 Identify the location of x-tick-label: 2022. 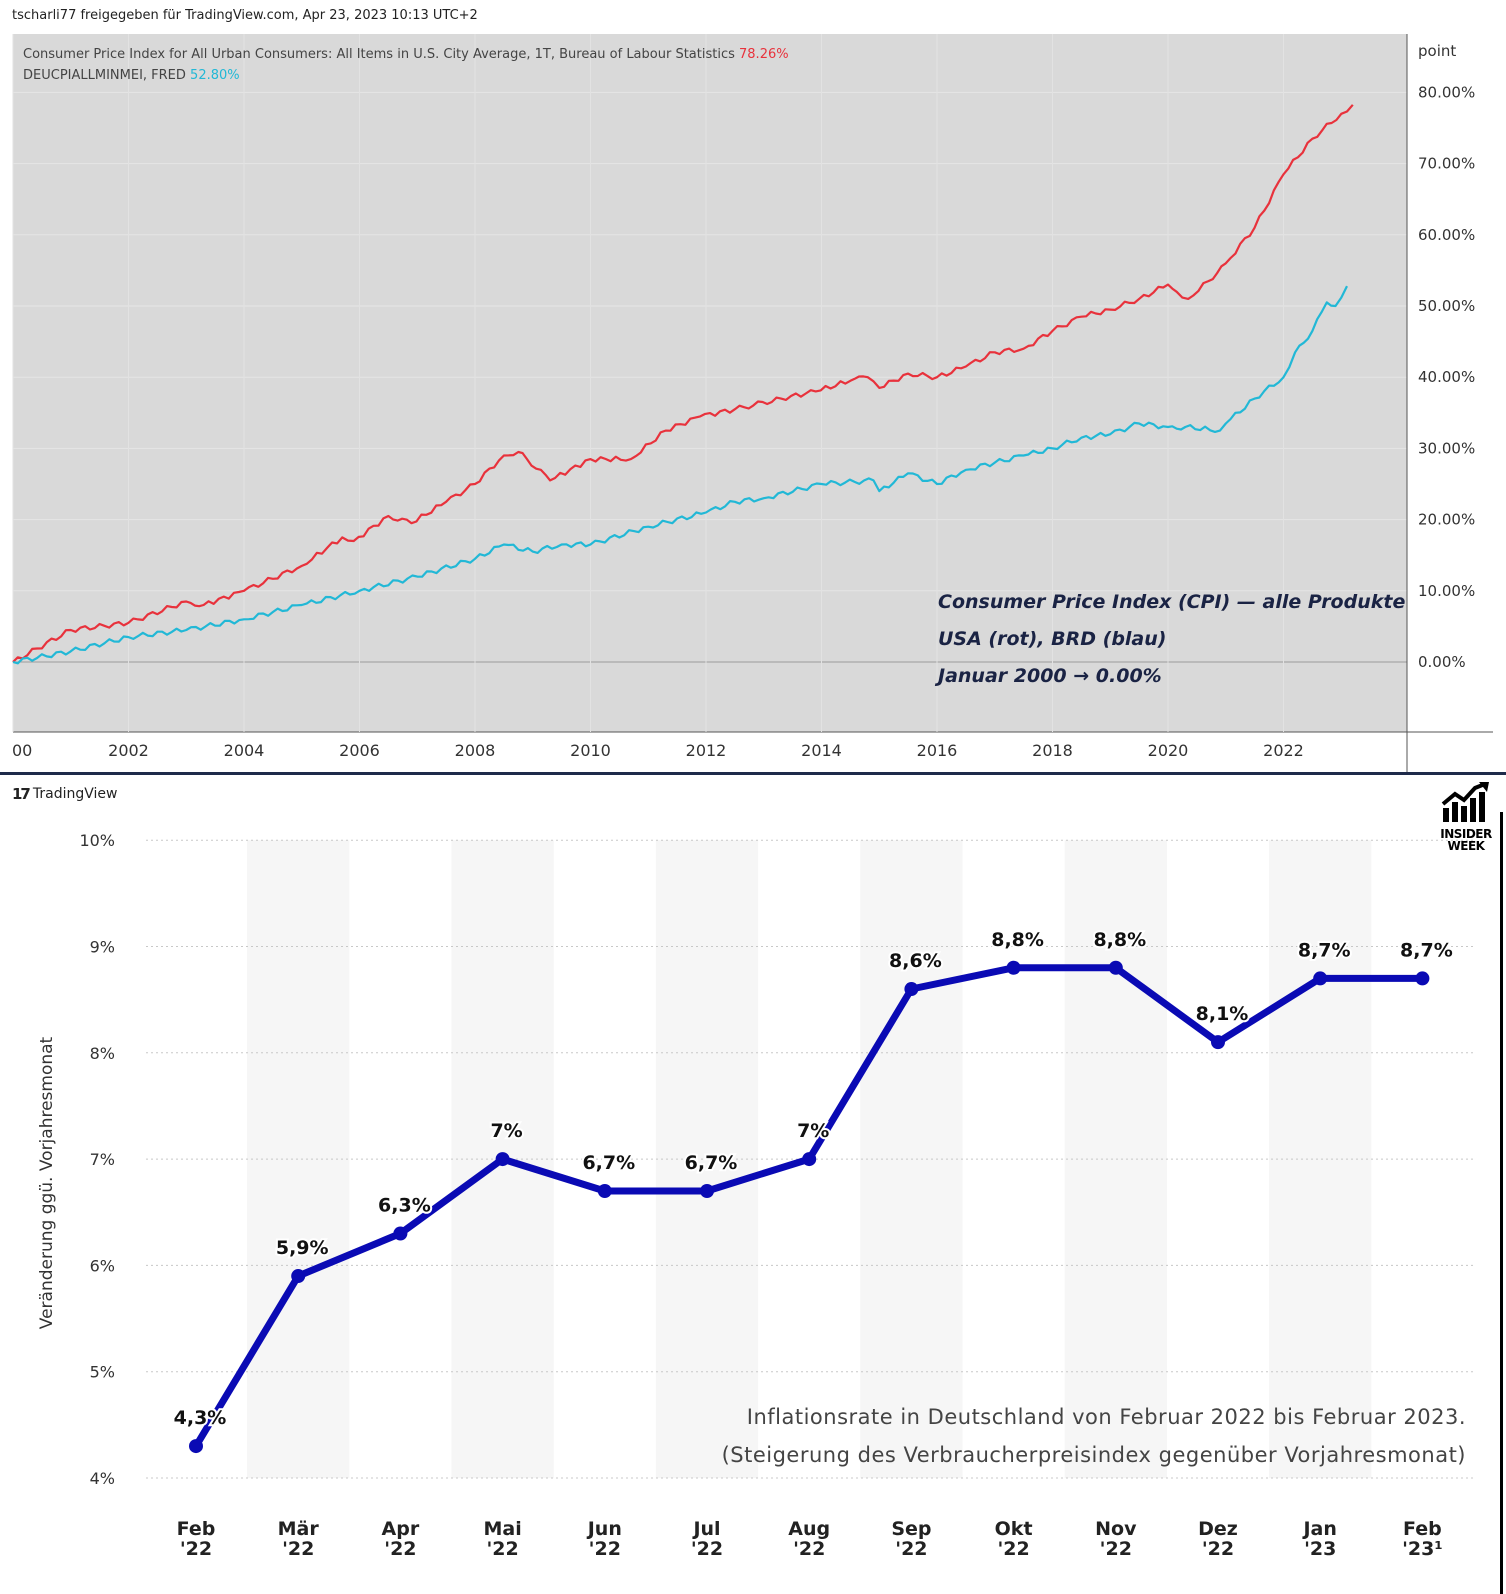
(1283, 750).